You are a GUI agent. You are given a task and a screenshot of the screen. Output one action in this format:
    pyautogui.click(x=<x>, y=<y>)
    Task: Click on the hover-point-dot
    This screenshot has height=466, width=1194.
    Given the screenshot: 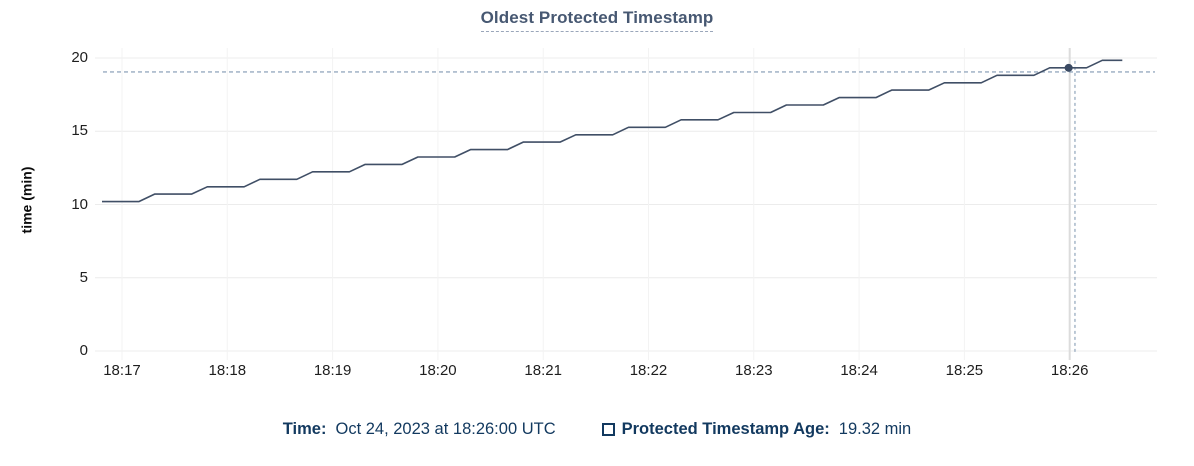 What is the action you would take?
    pyautogui.click(x=1068, y=67)
    